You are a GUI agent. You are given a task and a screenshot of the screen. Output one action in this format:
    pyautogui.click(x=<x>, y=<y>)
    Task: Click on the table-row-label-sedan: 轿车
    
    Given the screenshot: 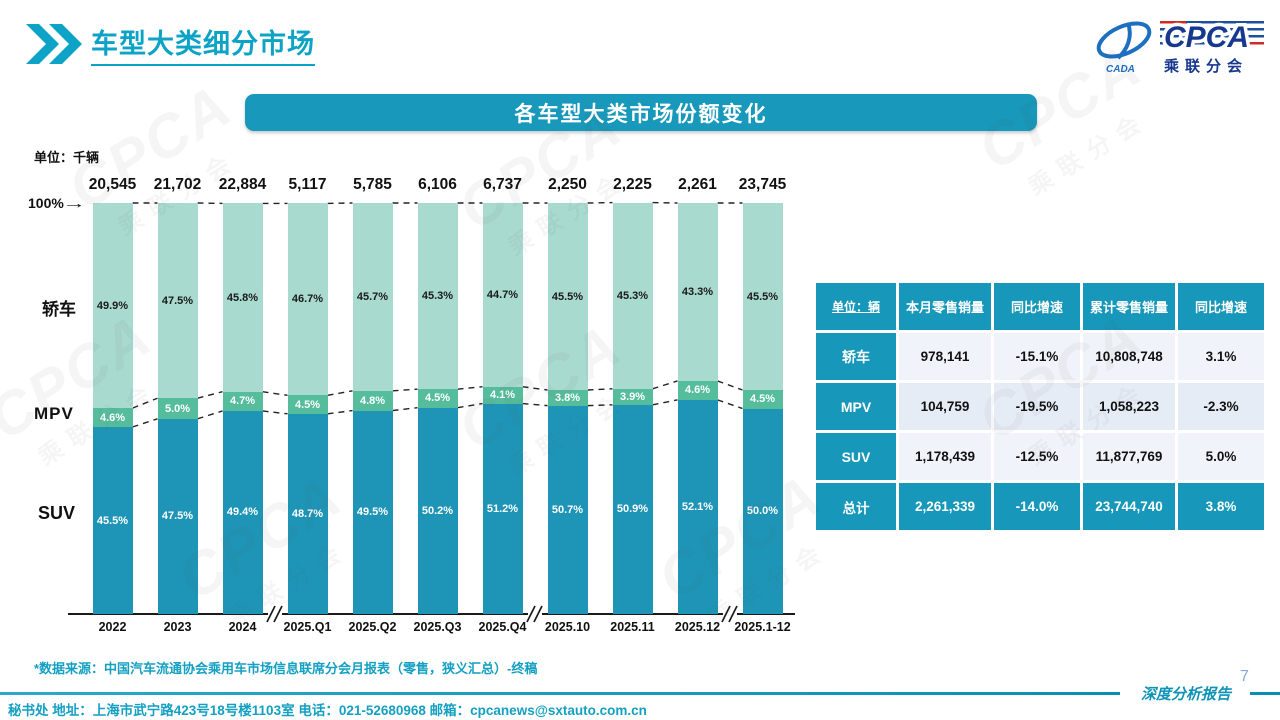 What is the action you would take?
    pyautogui.click(x=856, y=356)
    